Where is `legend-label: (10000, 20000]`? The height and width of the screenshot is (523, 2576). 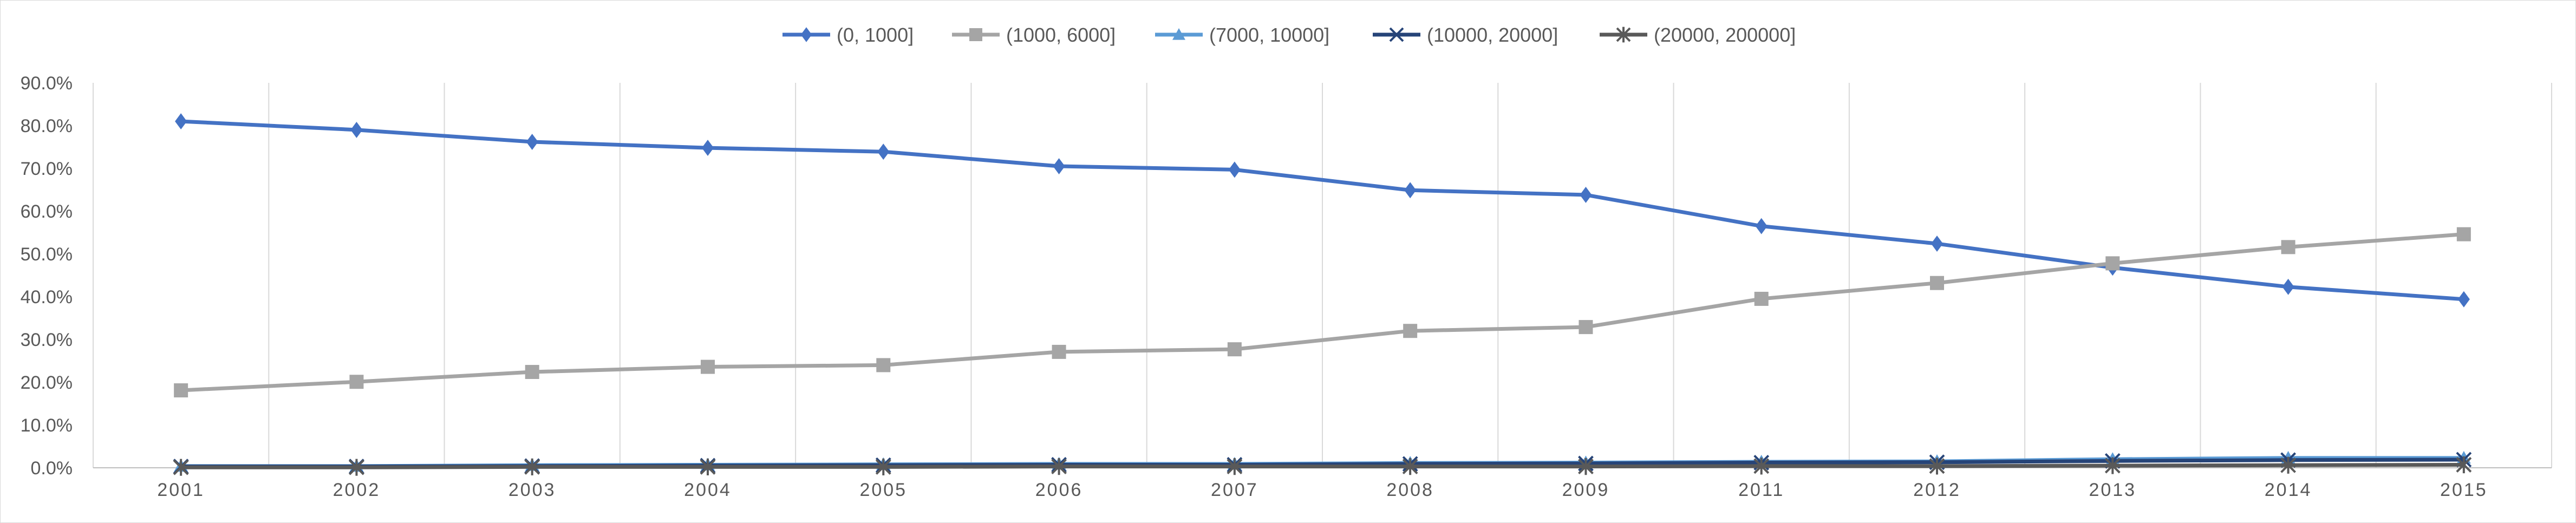
legend-label: (10000, 20000] is located at coordinates (1492, 35).